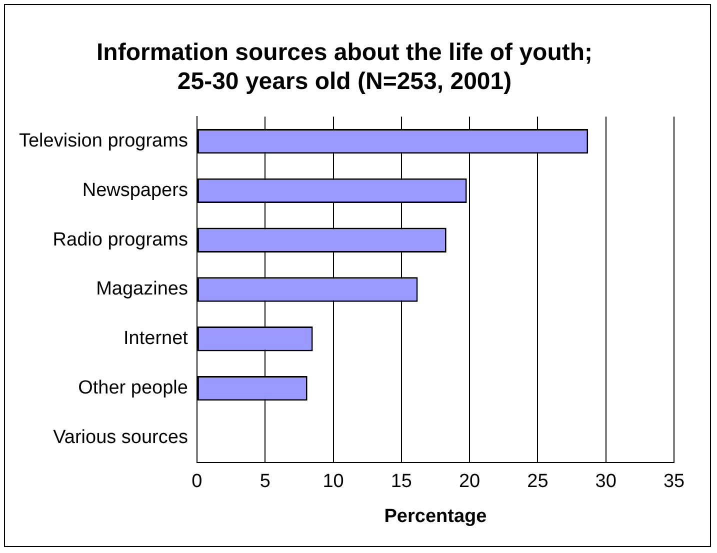  What do you see at coordinates (142, 289) in the screenshot?
I see `y-tick-label: Magazines` at bounding box center [142, 289].